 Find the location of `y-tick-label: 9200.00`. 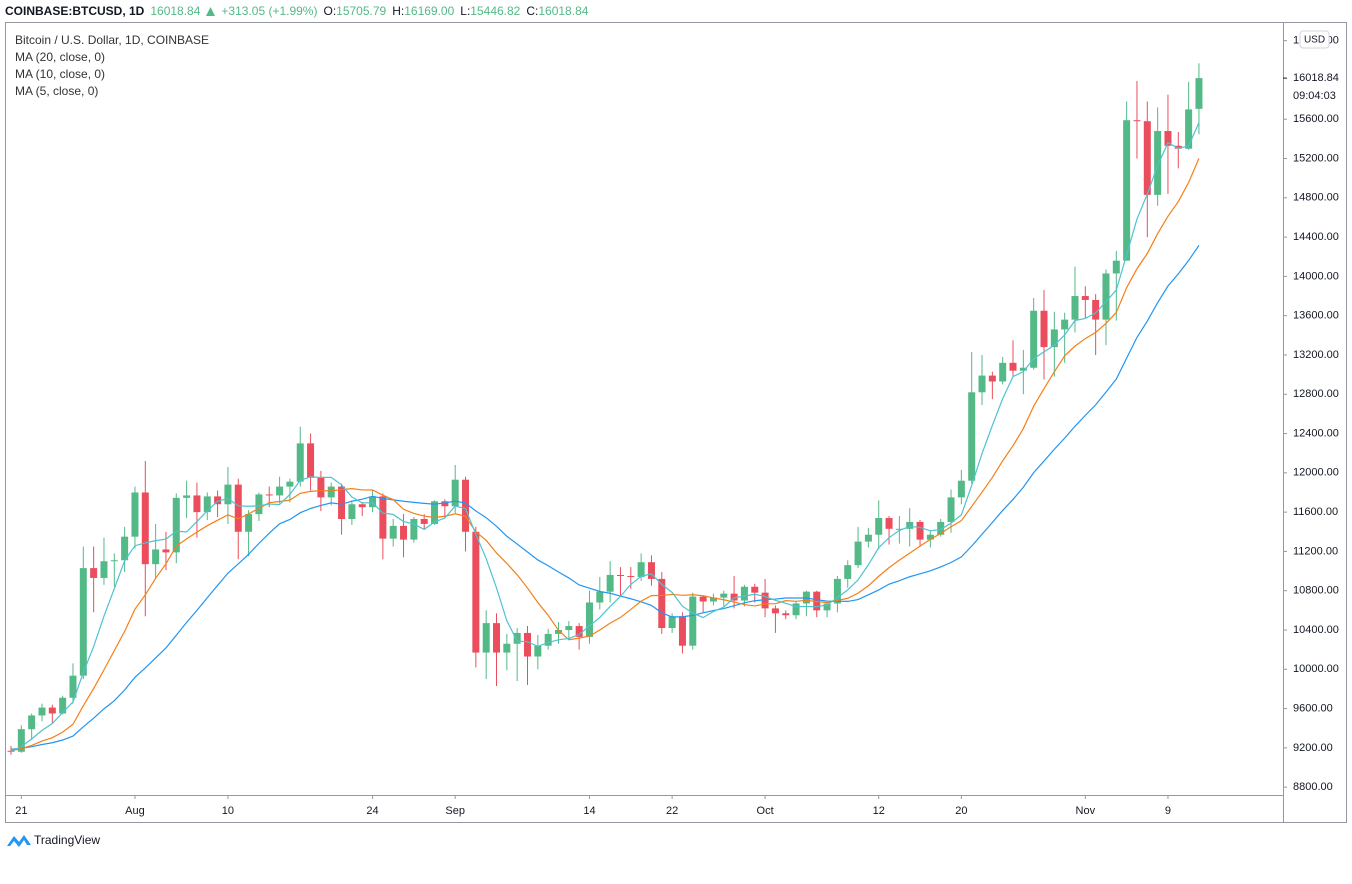

y-tick-label: 9200.00 is located at coordinates (1313, 748).